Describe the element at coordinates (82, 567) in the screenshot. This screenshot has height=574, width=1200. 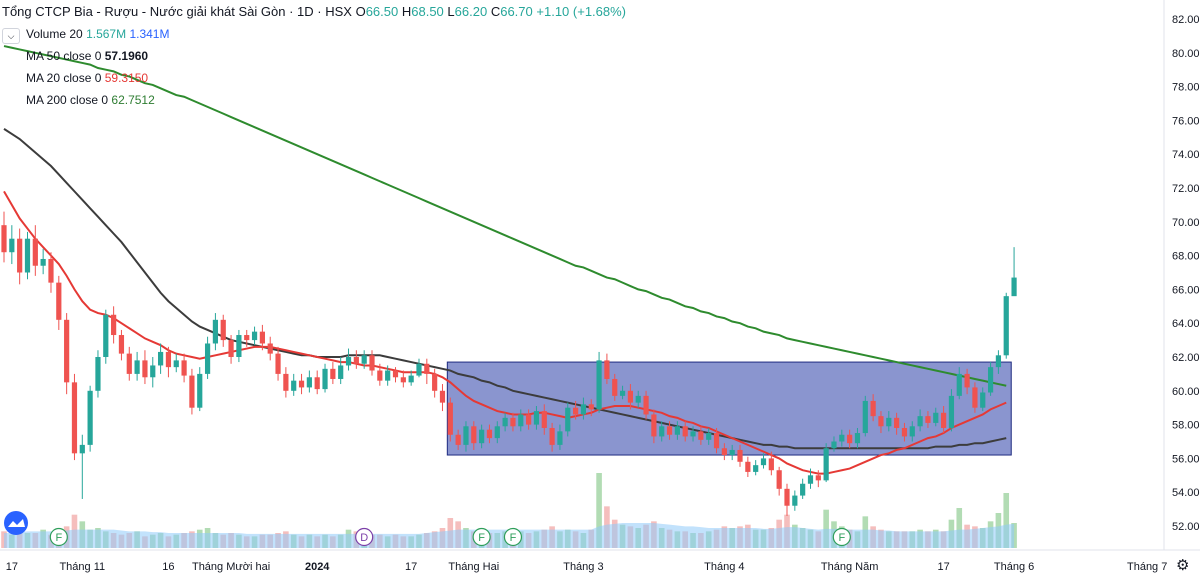
I see `x-tick-label: Tháng 11` at that location.